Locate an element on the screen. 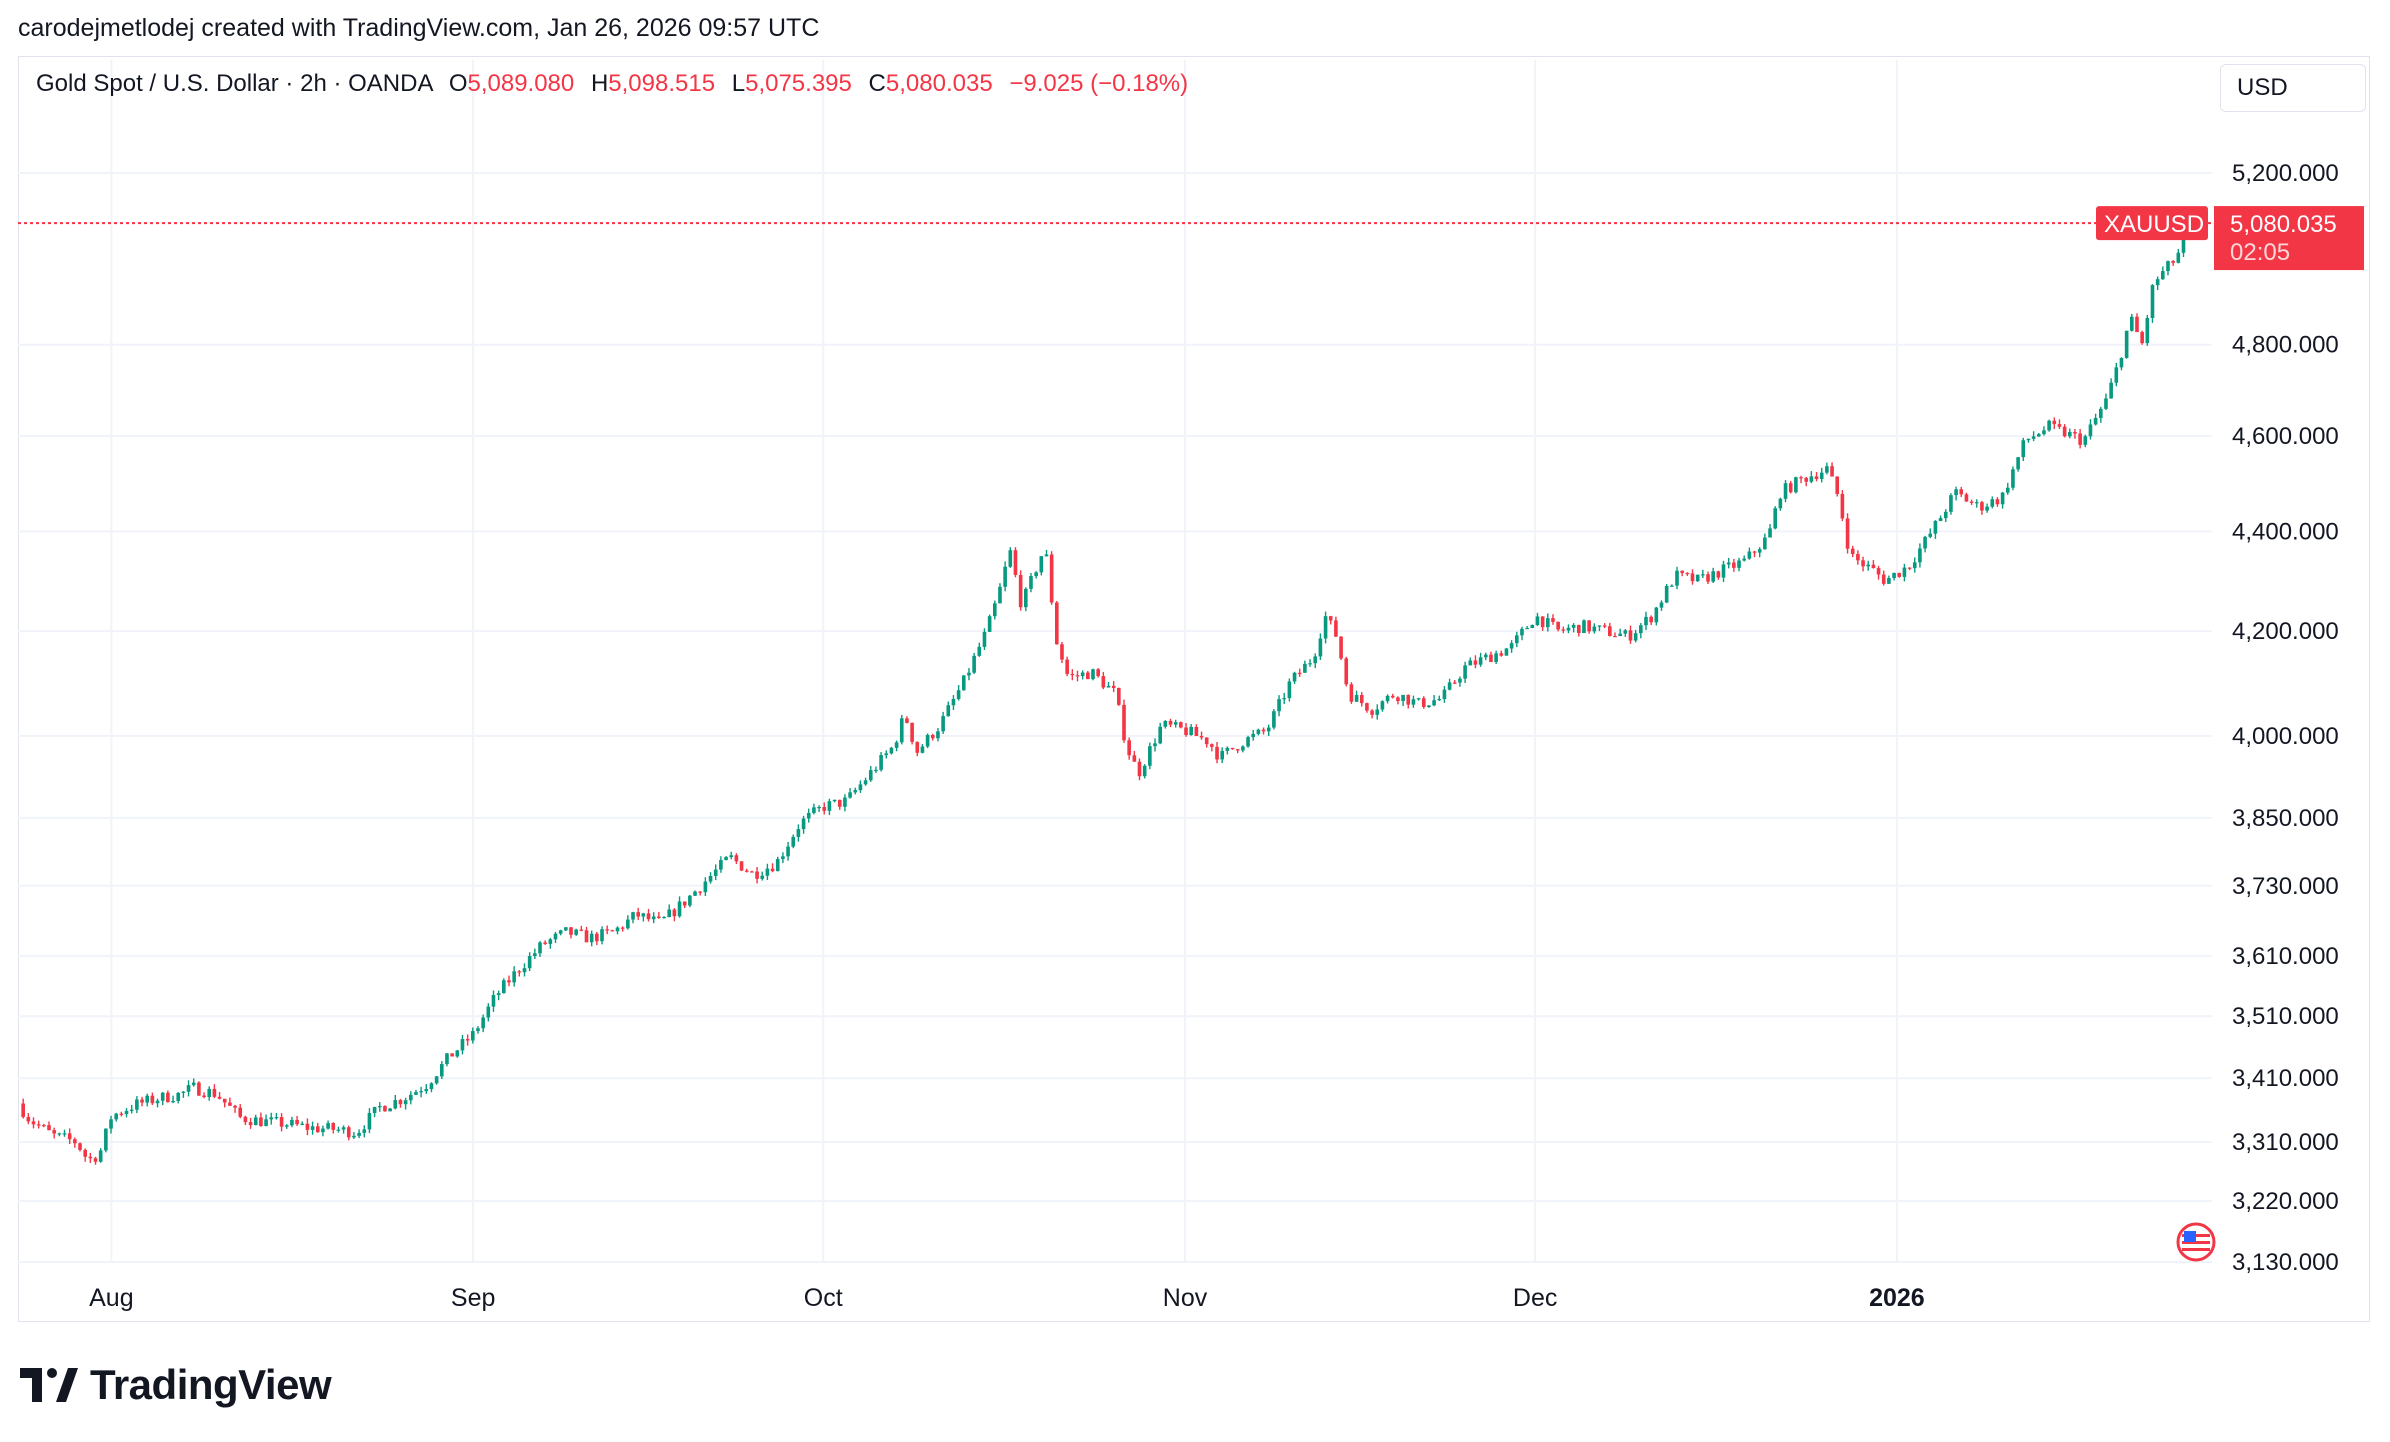  x-tick-label: Aug is located at coordinates (111, 1298).